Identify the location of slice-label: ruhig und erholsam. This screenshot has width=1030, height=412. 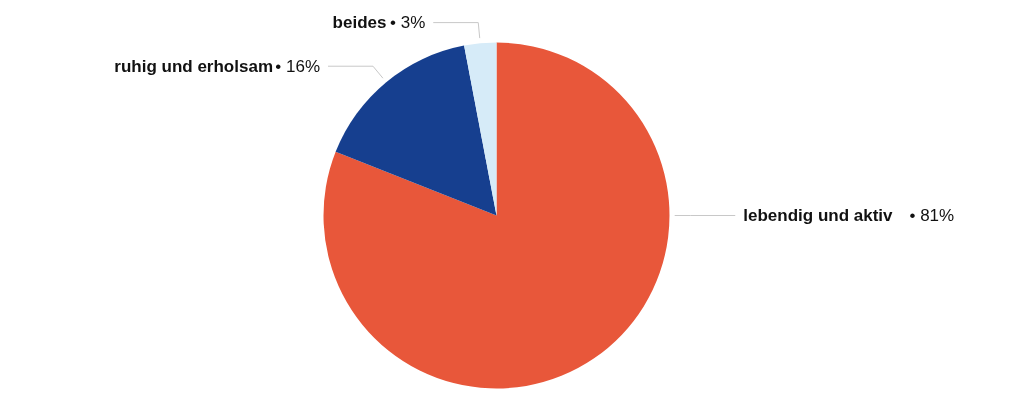
(193, 66).